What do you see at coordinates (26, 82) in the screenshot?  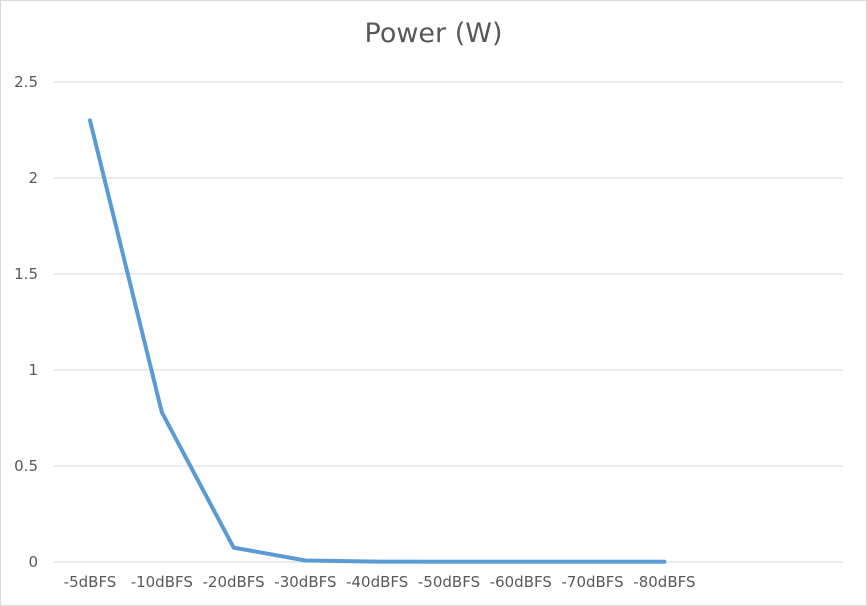 I see `y-tick-label: 2.5` at bounding box center [26, 82].